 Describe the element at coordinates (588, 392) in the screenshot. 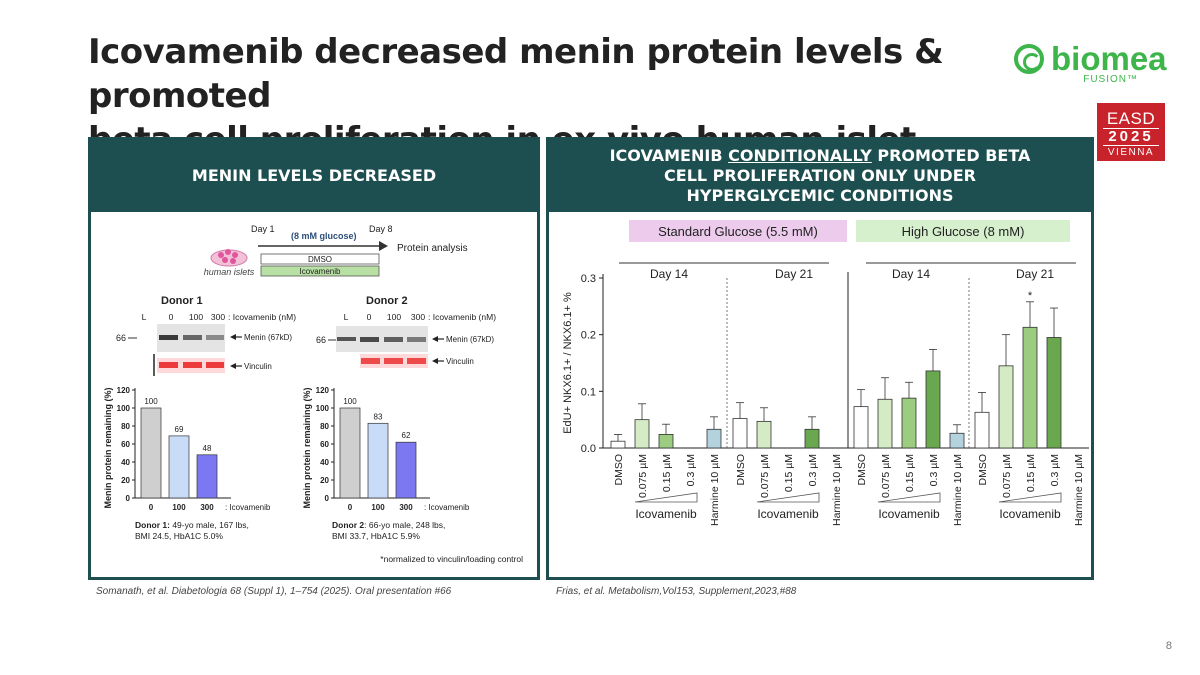

I see `edu-y-tick-label: 0.1` at that location.